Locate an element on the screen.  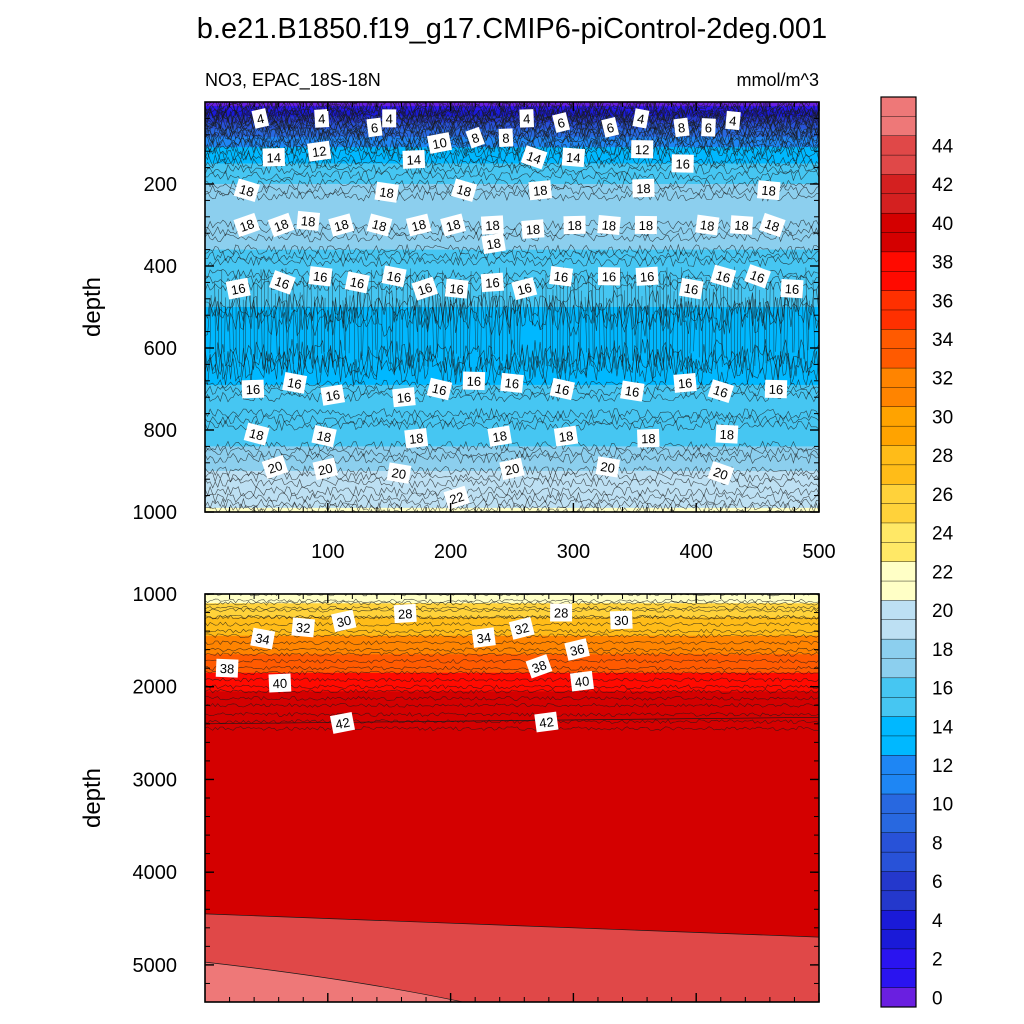
contour-label-text: 14 is located at coordinates (273, 157).